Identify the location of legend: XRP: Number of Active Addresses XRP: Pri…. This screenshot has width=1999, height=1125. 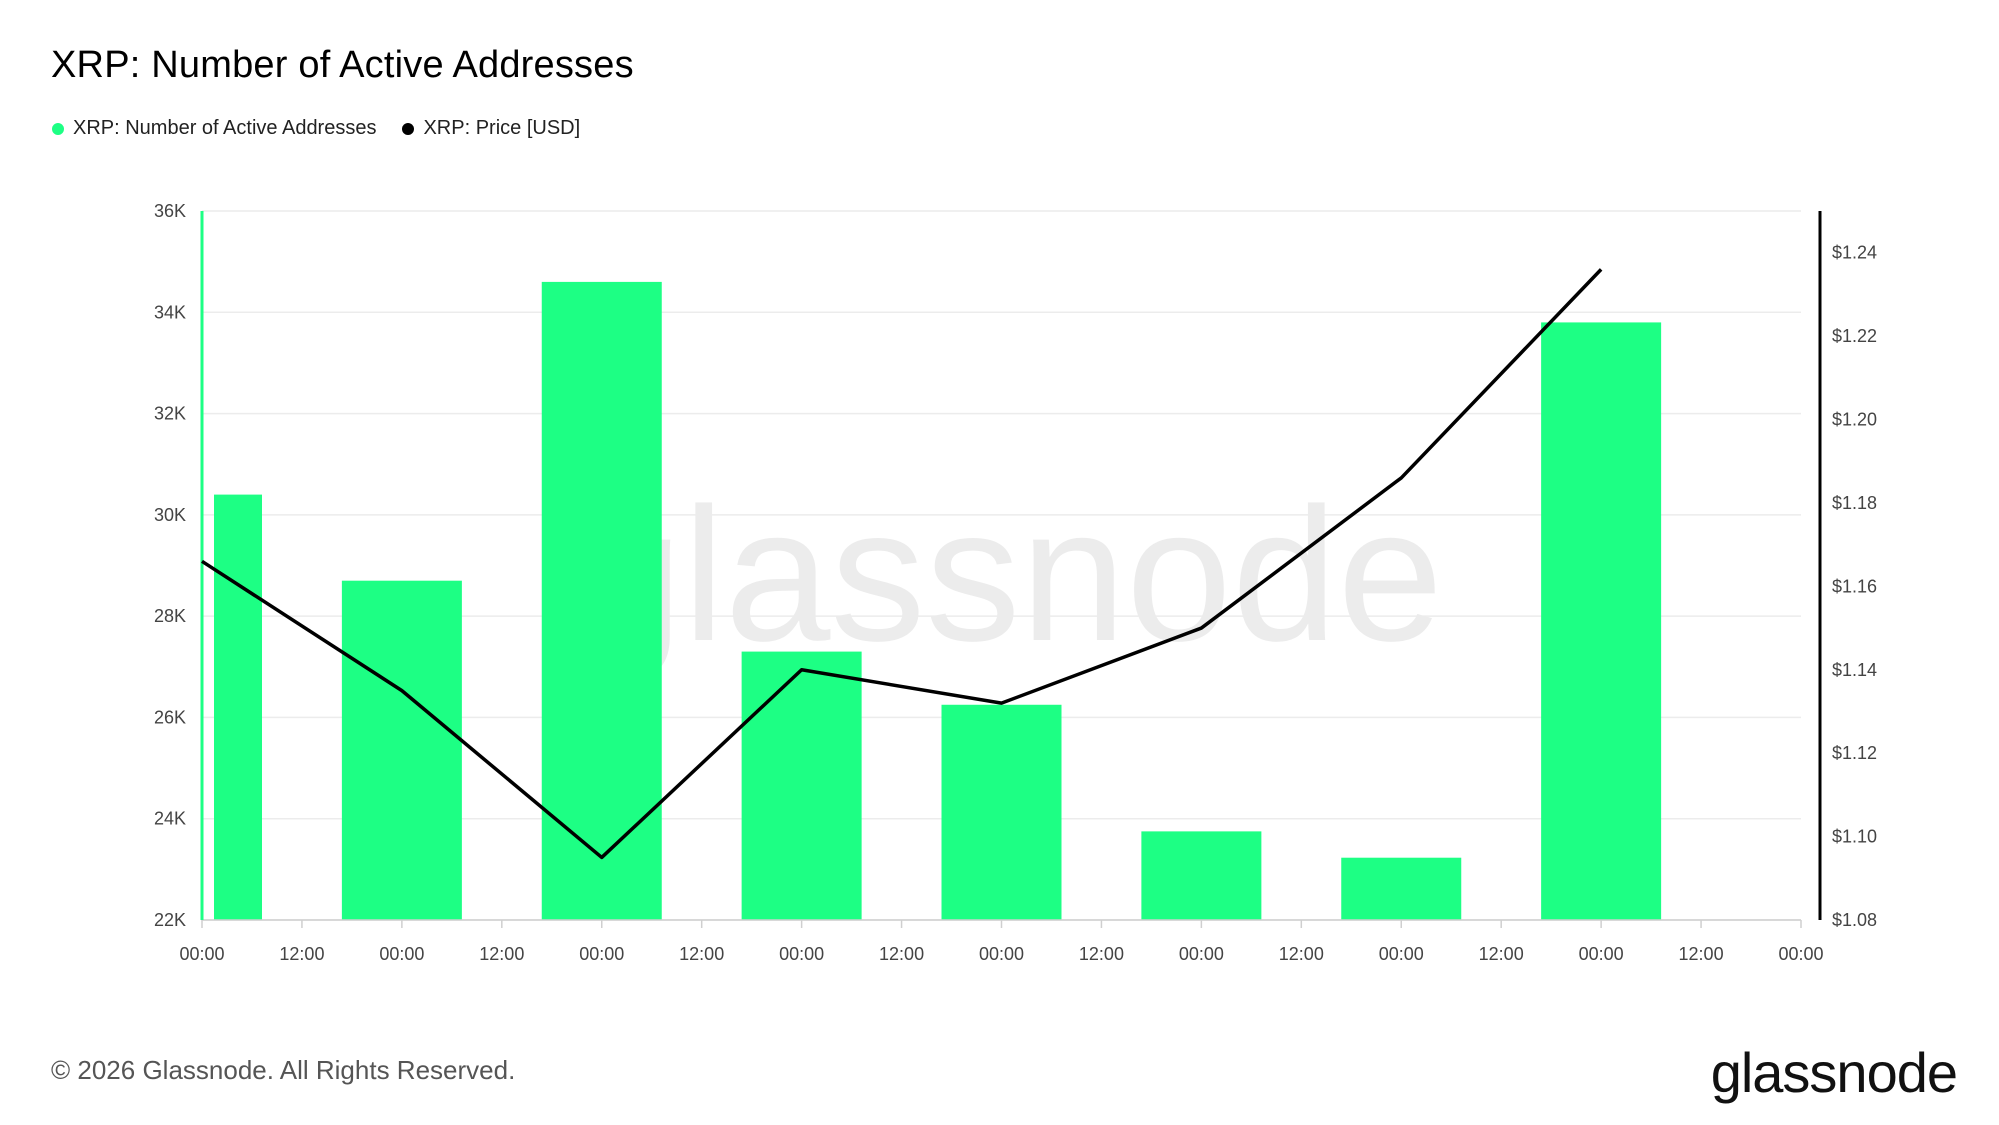
(329, 128).